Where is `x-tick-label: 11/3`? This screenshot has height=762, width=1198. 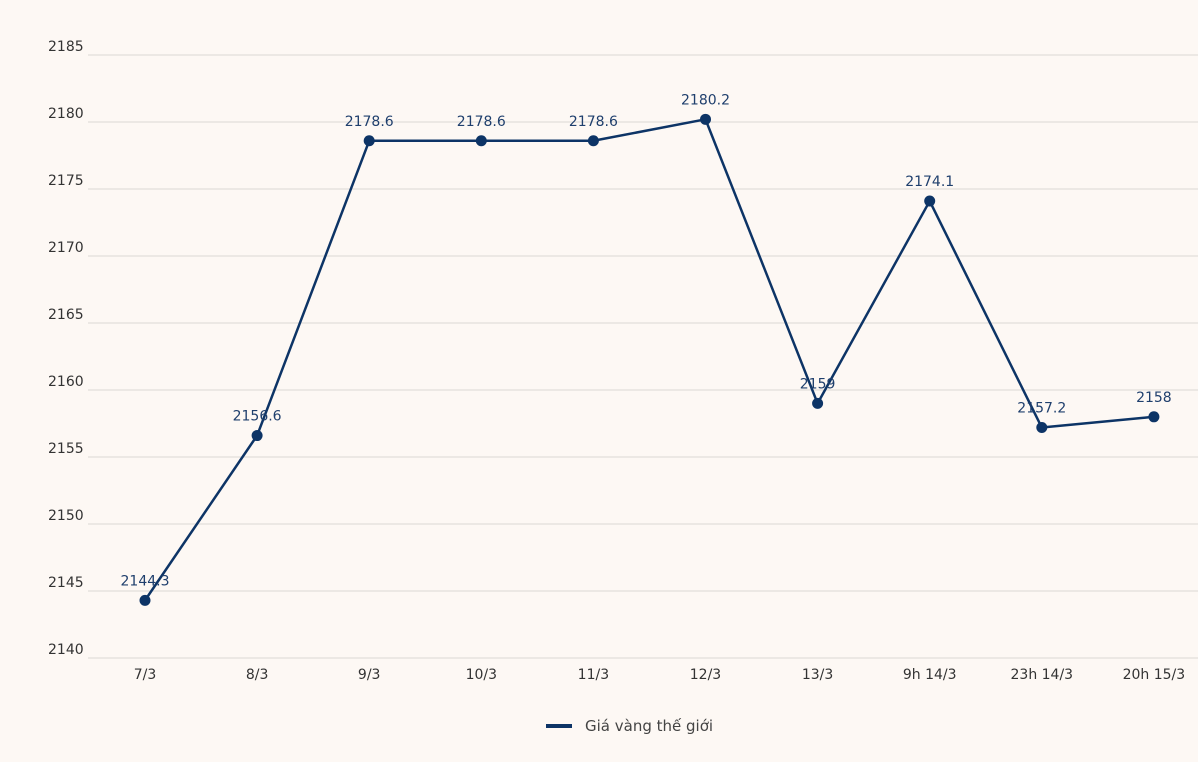
x-tick-label: 11/3 is located at coordinates (593, 675).